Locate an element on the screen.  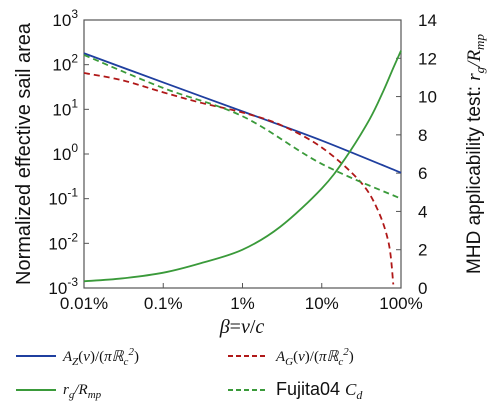
y-right-tick-label: 4 is located at coordinates (422, 211).